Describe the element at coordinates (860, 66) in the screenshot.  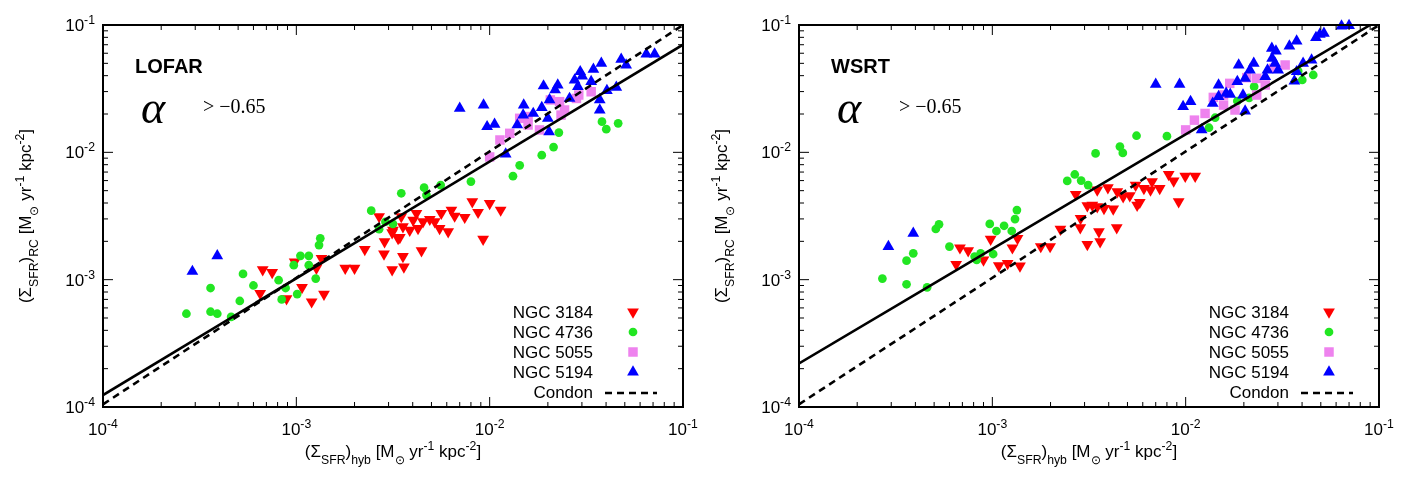
I see `annotation: WSRT` at that location.